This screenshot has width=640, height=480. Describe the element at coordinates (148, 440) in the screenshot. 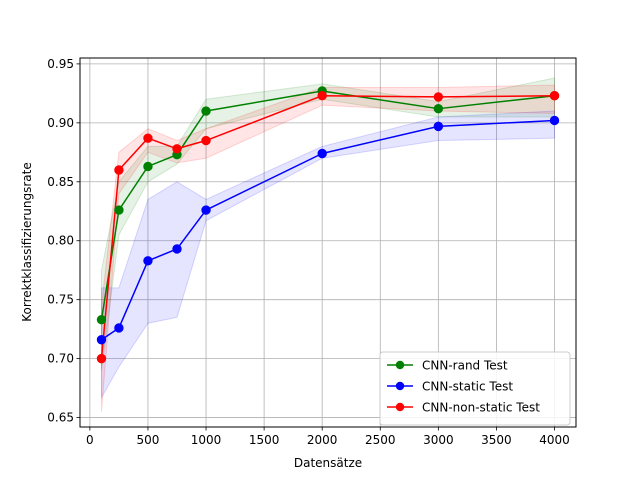

I see `x-tick-label: 500` at that location.